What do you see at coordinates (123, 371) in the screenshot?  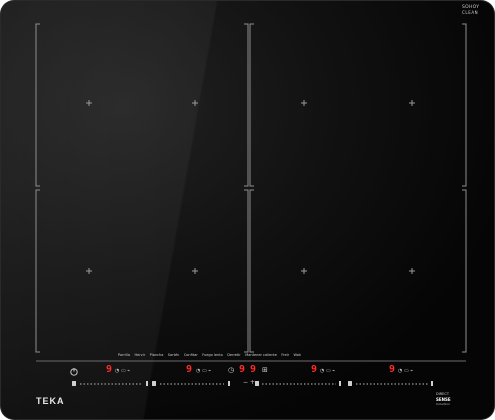 I see `zone1-function-icons: ◔ ▭ ⌁` at bounding box center [123, 371].